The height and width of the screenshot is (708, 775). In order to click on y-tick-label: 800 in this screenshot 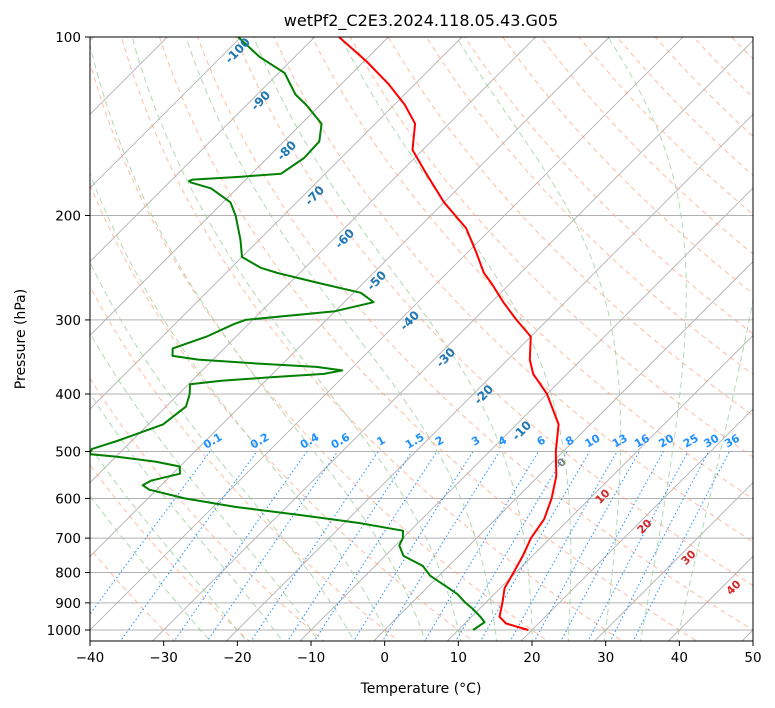, I will do `click(68, 574)`.